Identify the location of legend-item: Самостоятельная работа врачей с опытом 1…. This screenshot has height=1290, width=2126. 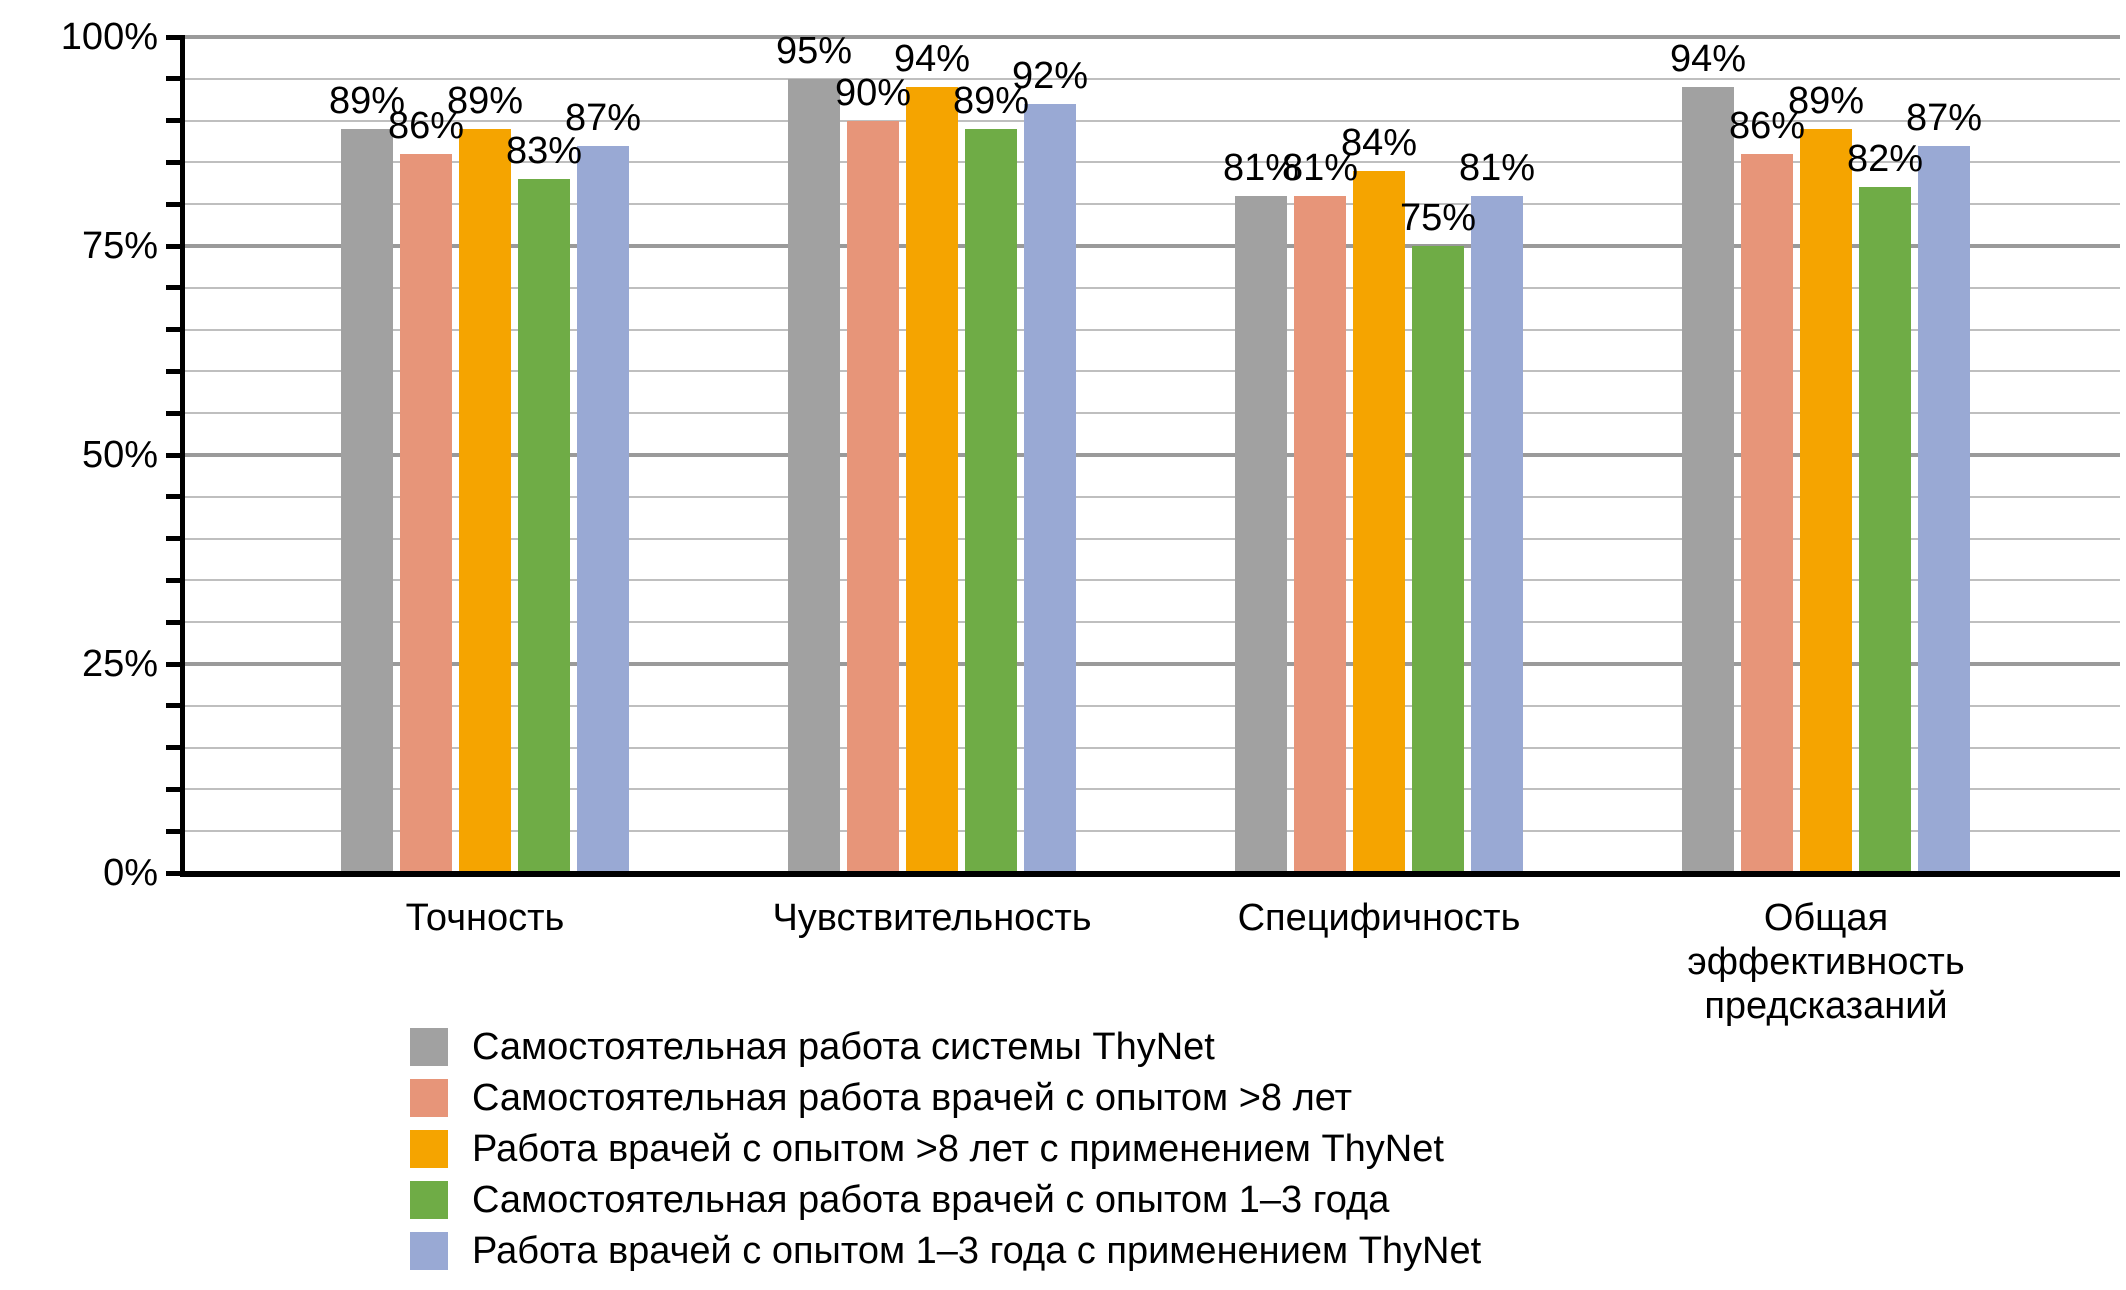
(899, 1200).